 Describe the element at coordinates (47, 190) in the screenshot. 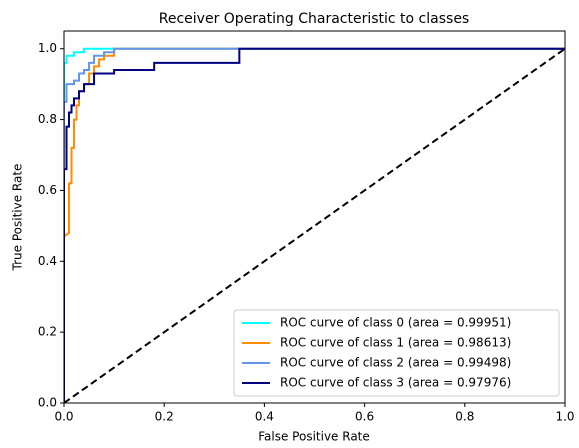

I see `y-tick-label: 0.6` at that location.